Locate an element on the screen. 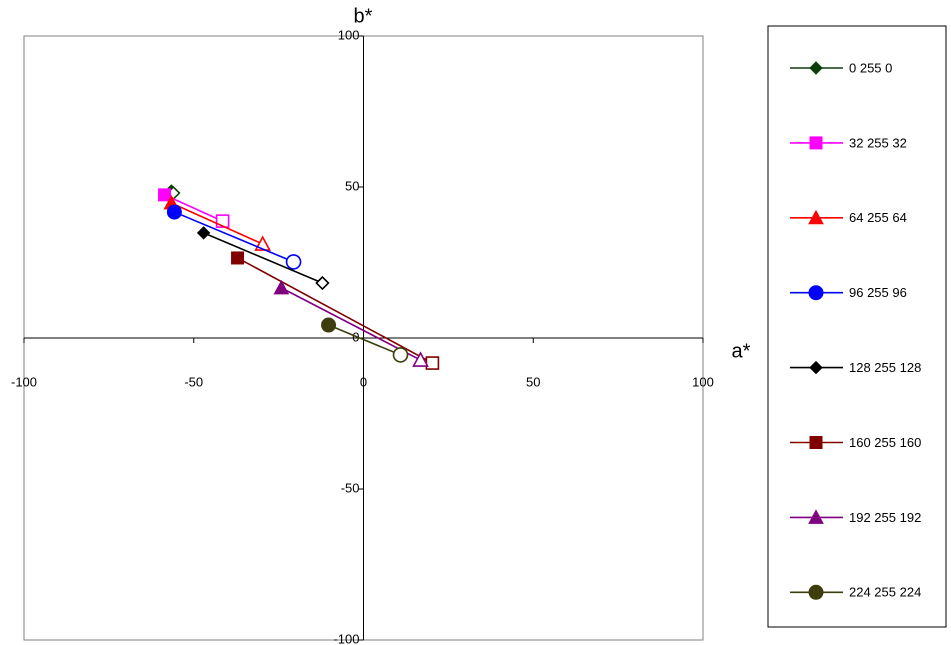 The height and width of the screenshot is (645, 951). legend-label: 128 255 128 is located at coordinates (885, 367).